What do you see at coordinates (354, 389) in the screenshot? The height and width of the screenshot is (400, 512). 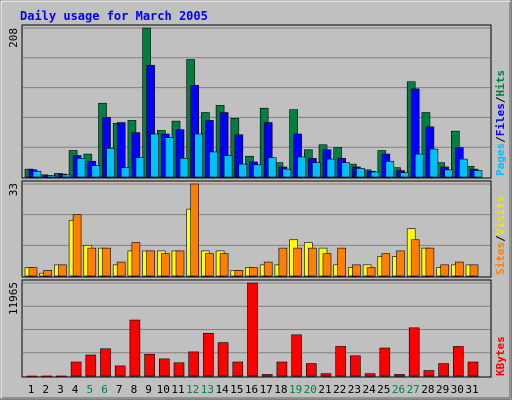 I see `x-tick-label-day-23: 23` at bounding box center [354, 389].